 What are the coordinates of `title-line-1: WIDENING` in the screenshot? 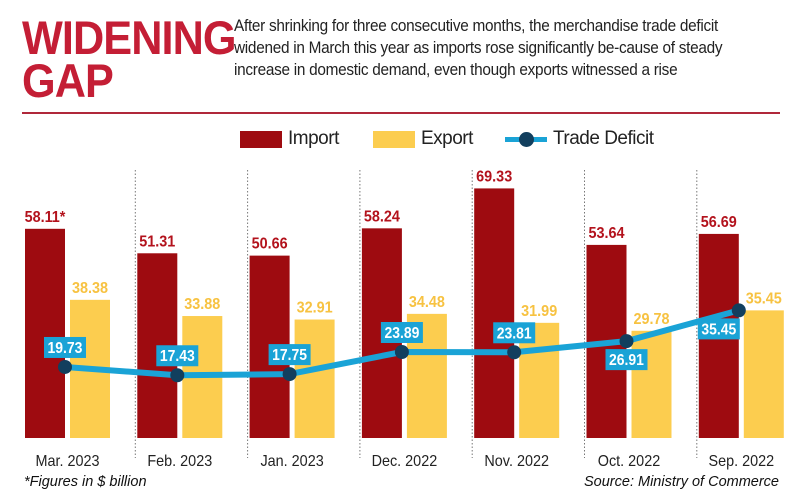 It's located at (129, 37).